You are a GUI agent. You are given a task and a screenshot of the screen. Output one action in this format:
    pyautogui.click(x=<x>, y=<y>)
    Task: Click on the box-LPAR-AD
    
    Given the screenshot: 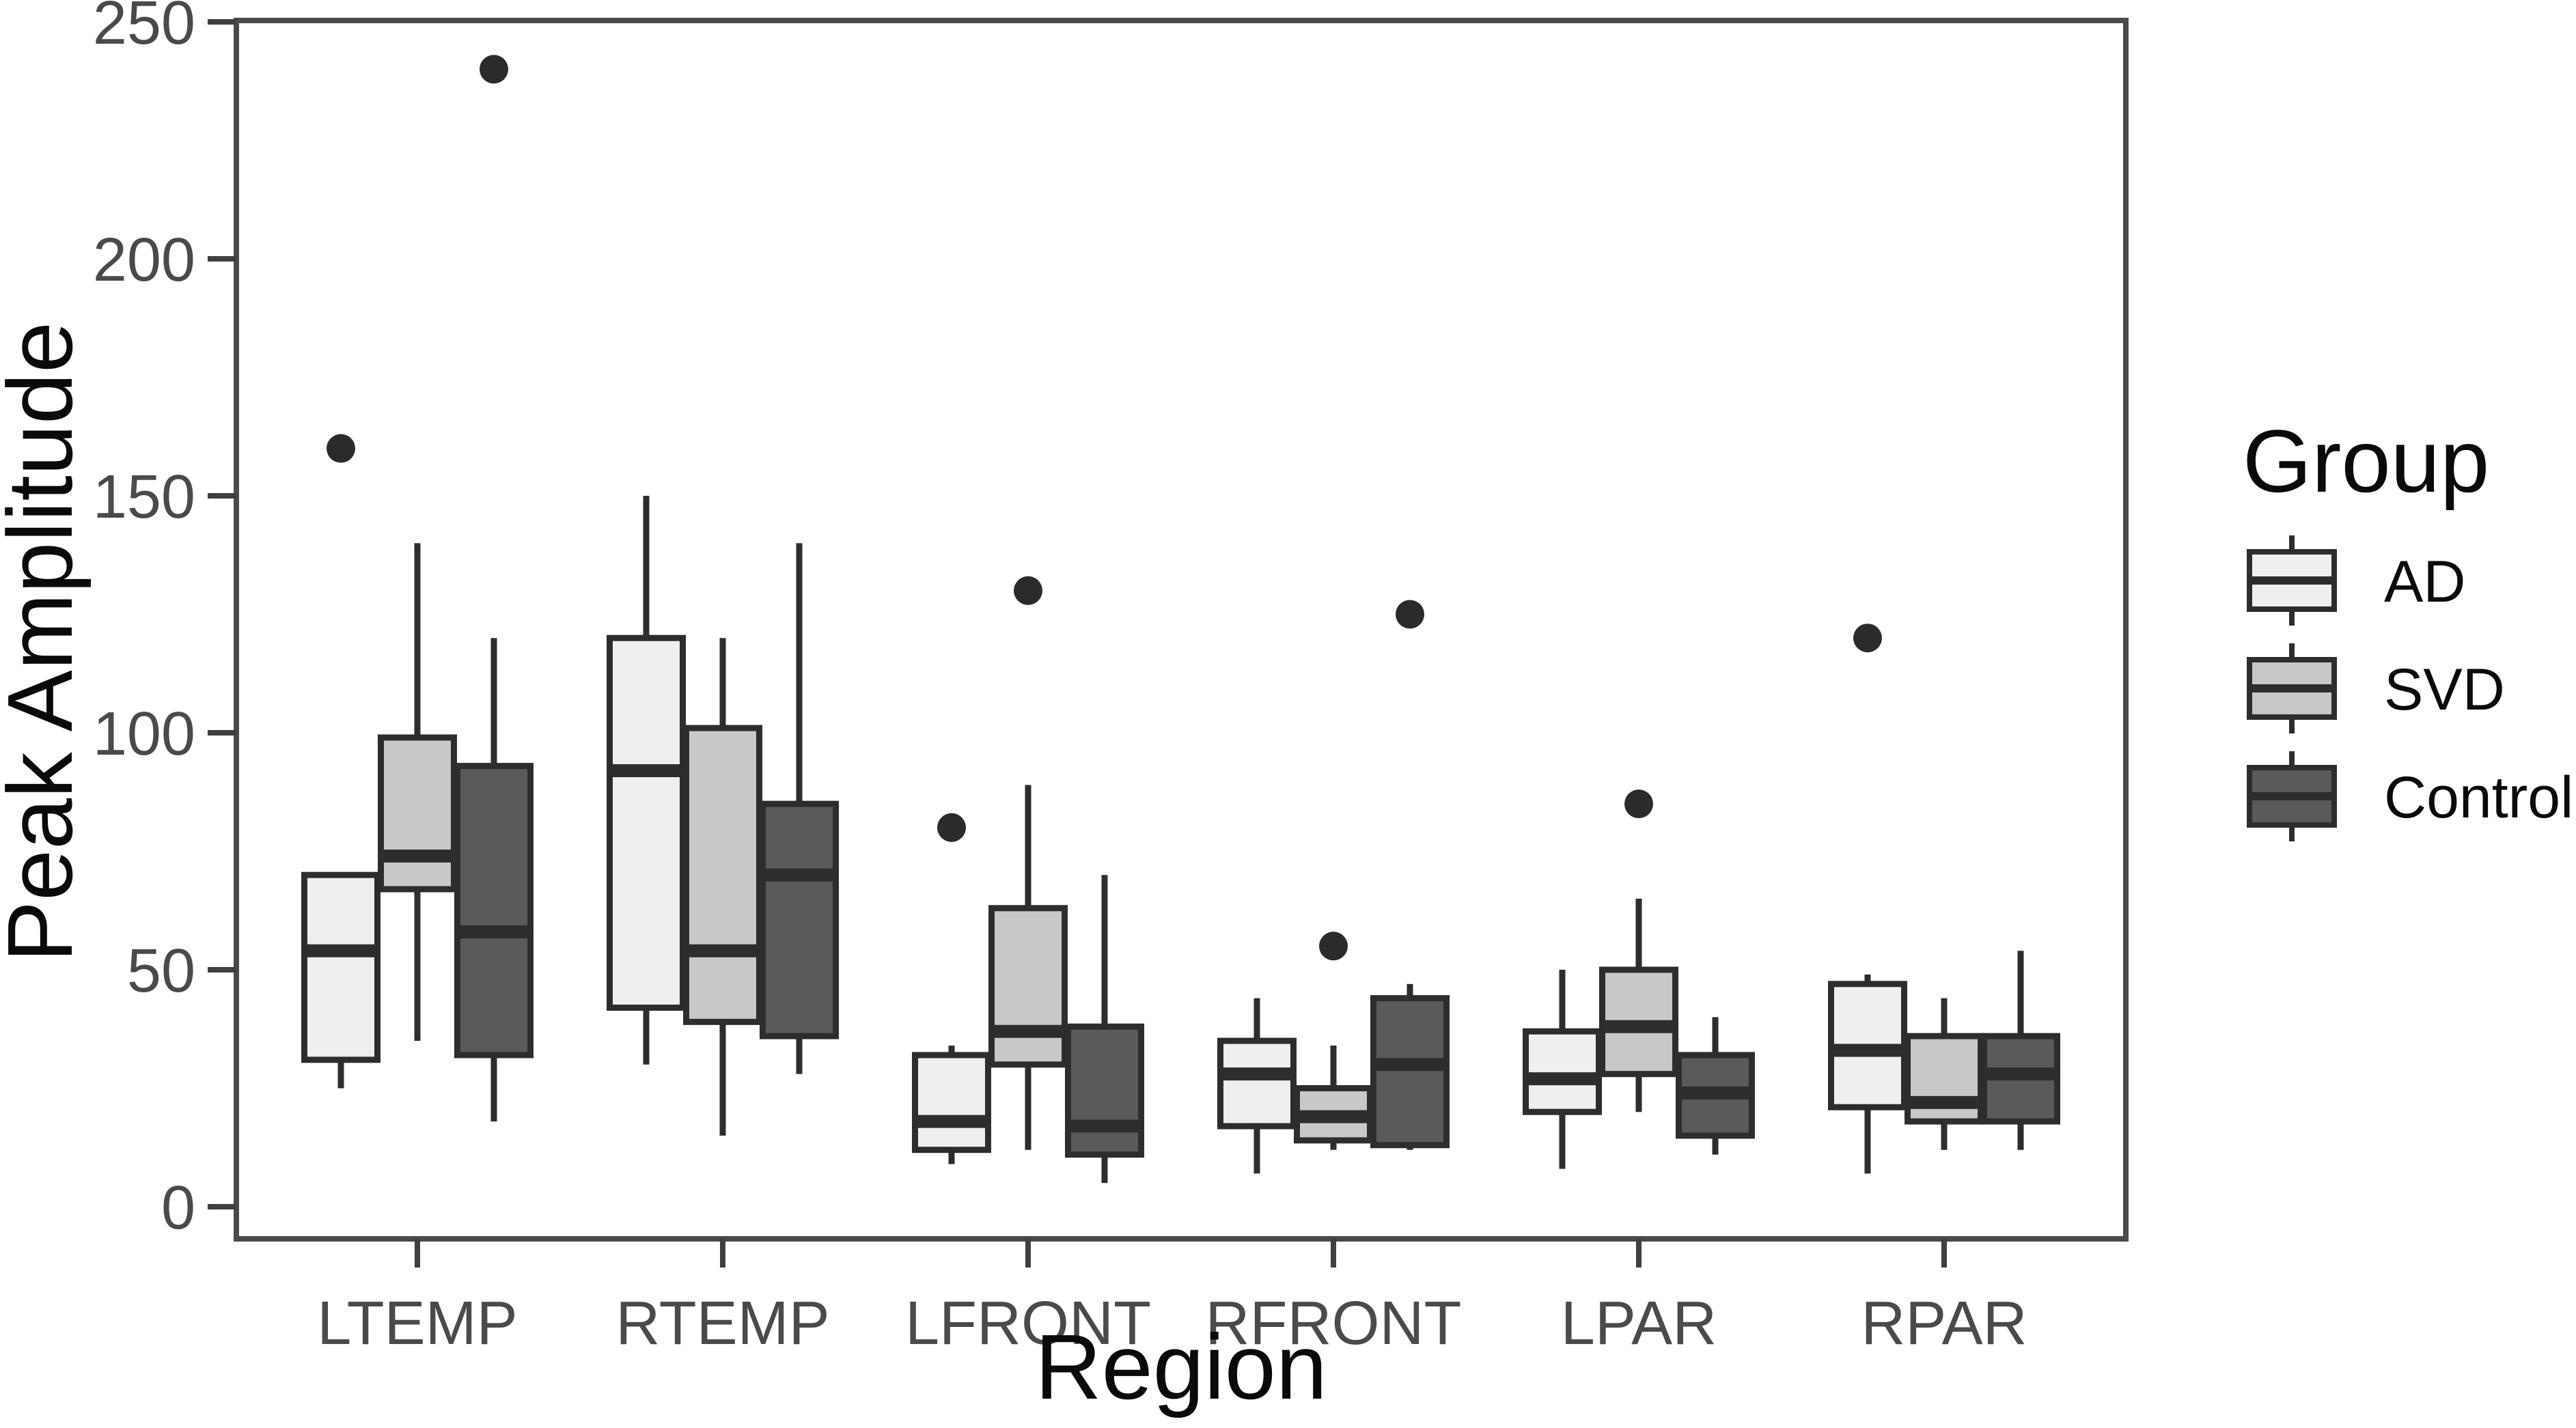 What is the action you would take?
    pyautogui.click(x=1562, y=1069)
    